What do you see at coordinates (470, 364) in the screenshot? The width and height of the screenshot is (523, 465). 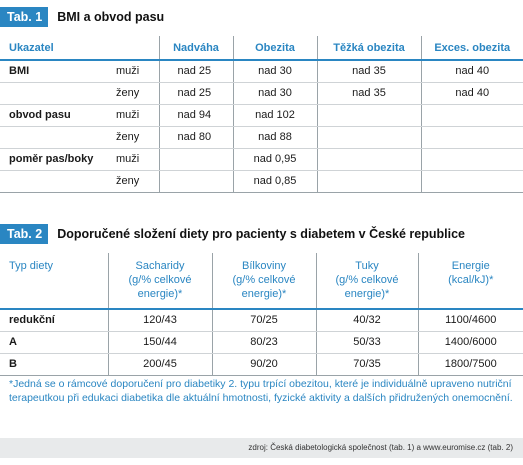 I see `cell: 1800/7500` at bounding box center [470, 364].